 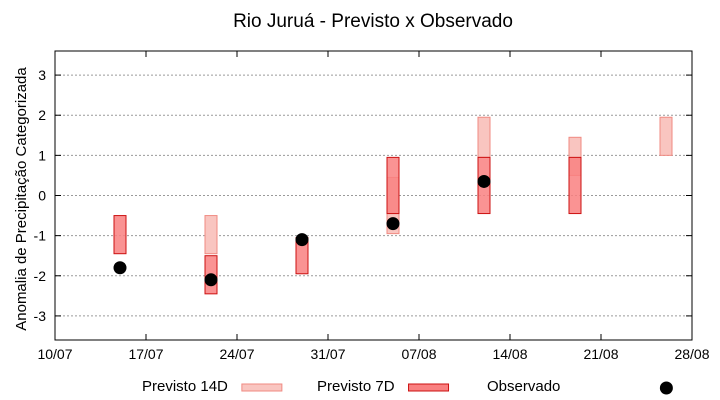 I want to click on chart-title: Rio Juruá - Previsto x Observado, so click(x=373, y=21).